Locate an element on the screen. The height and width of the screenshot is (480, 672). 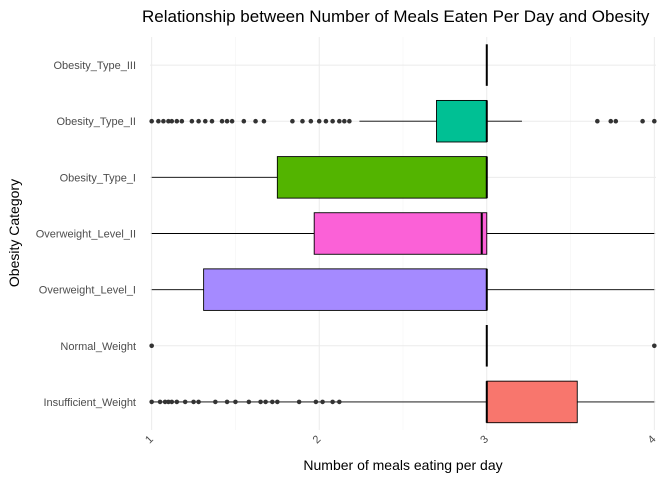
x-tick-label: 4 is located at coordinates (652, 439).